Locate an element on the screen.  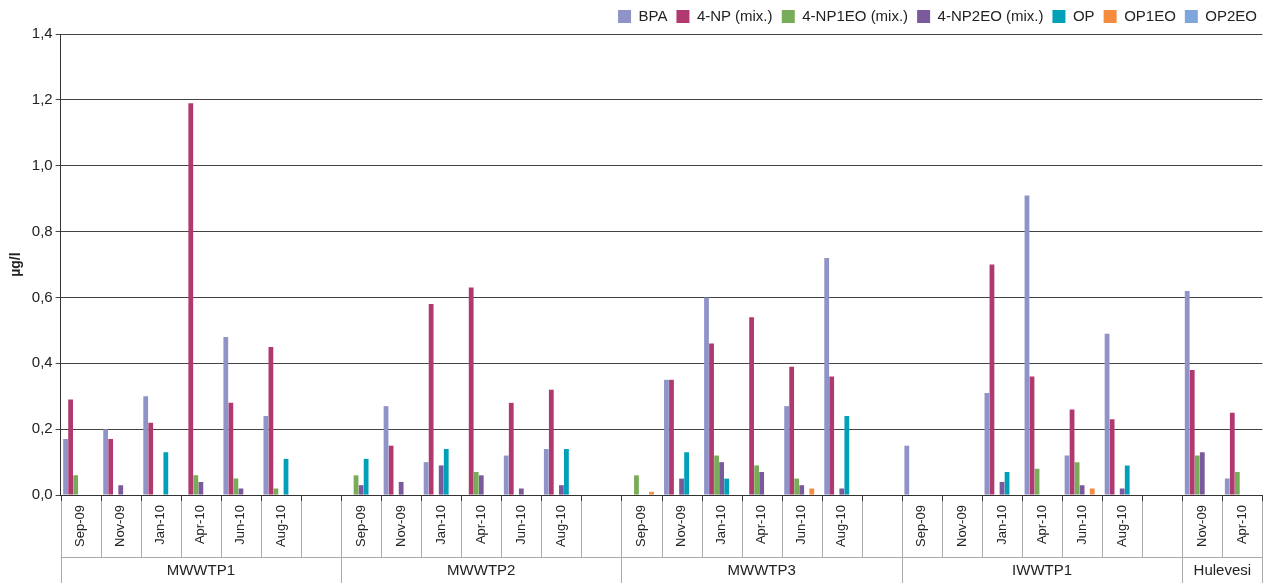
legend-label: OP is located at coordinates (1083, 15).